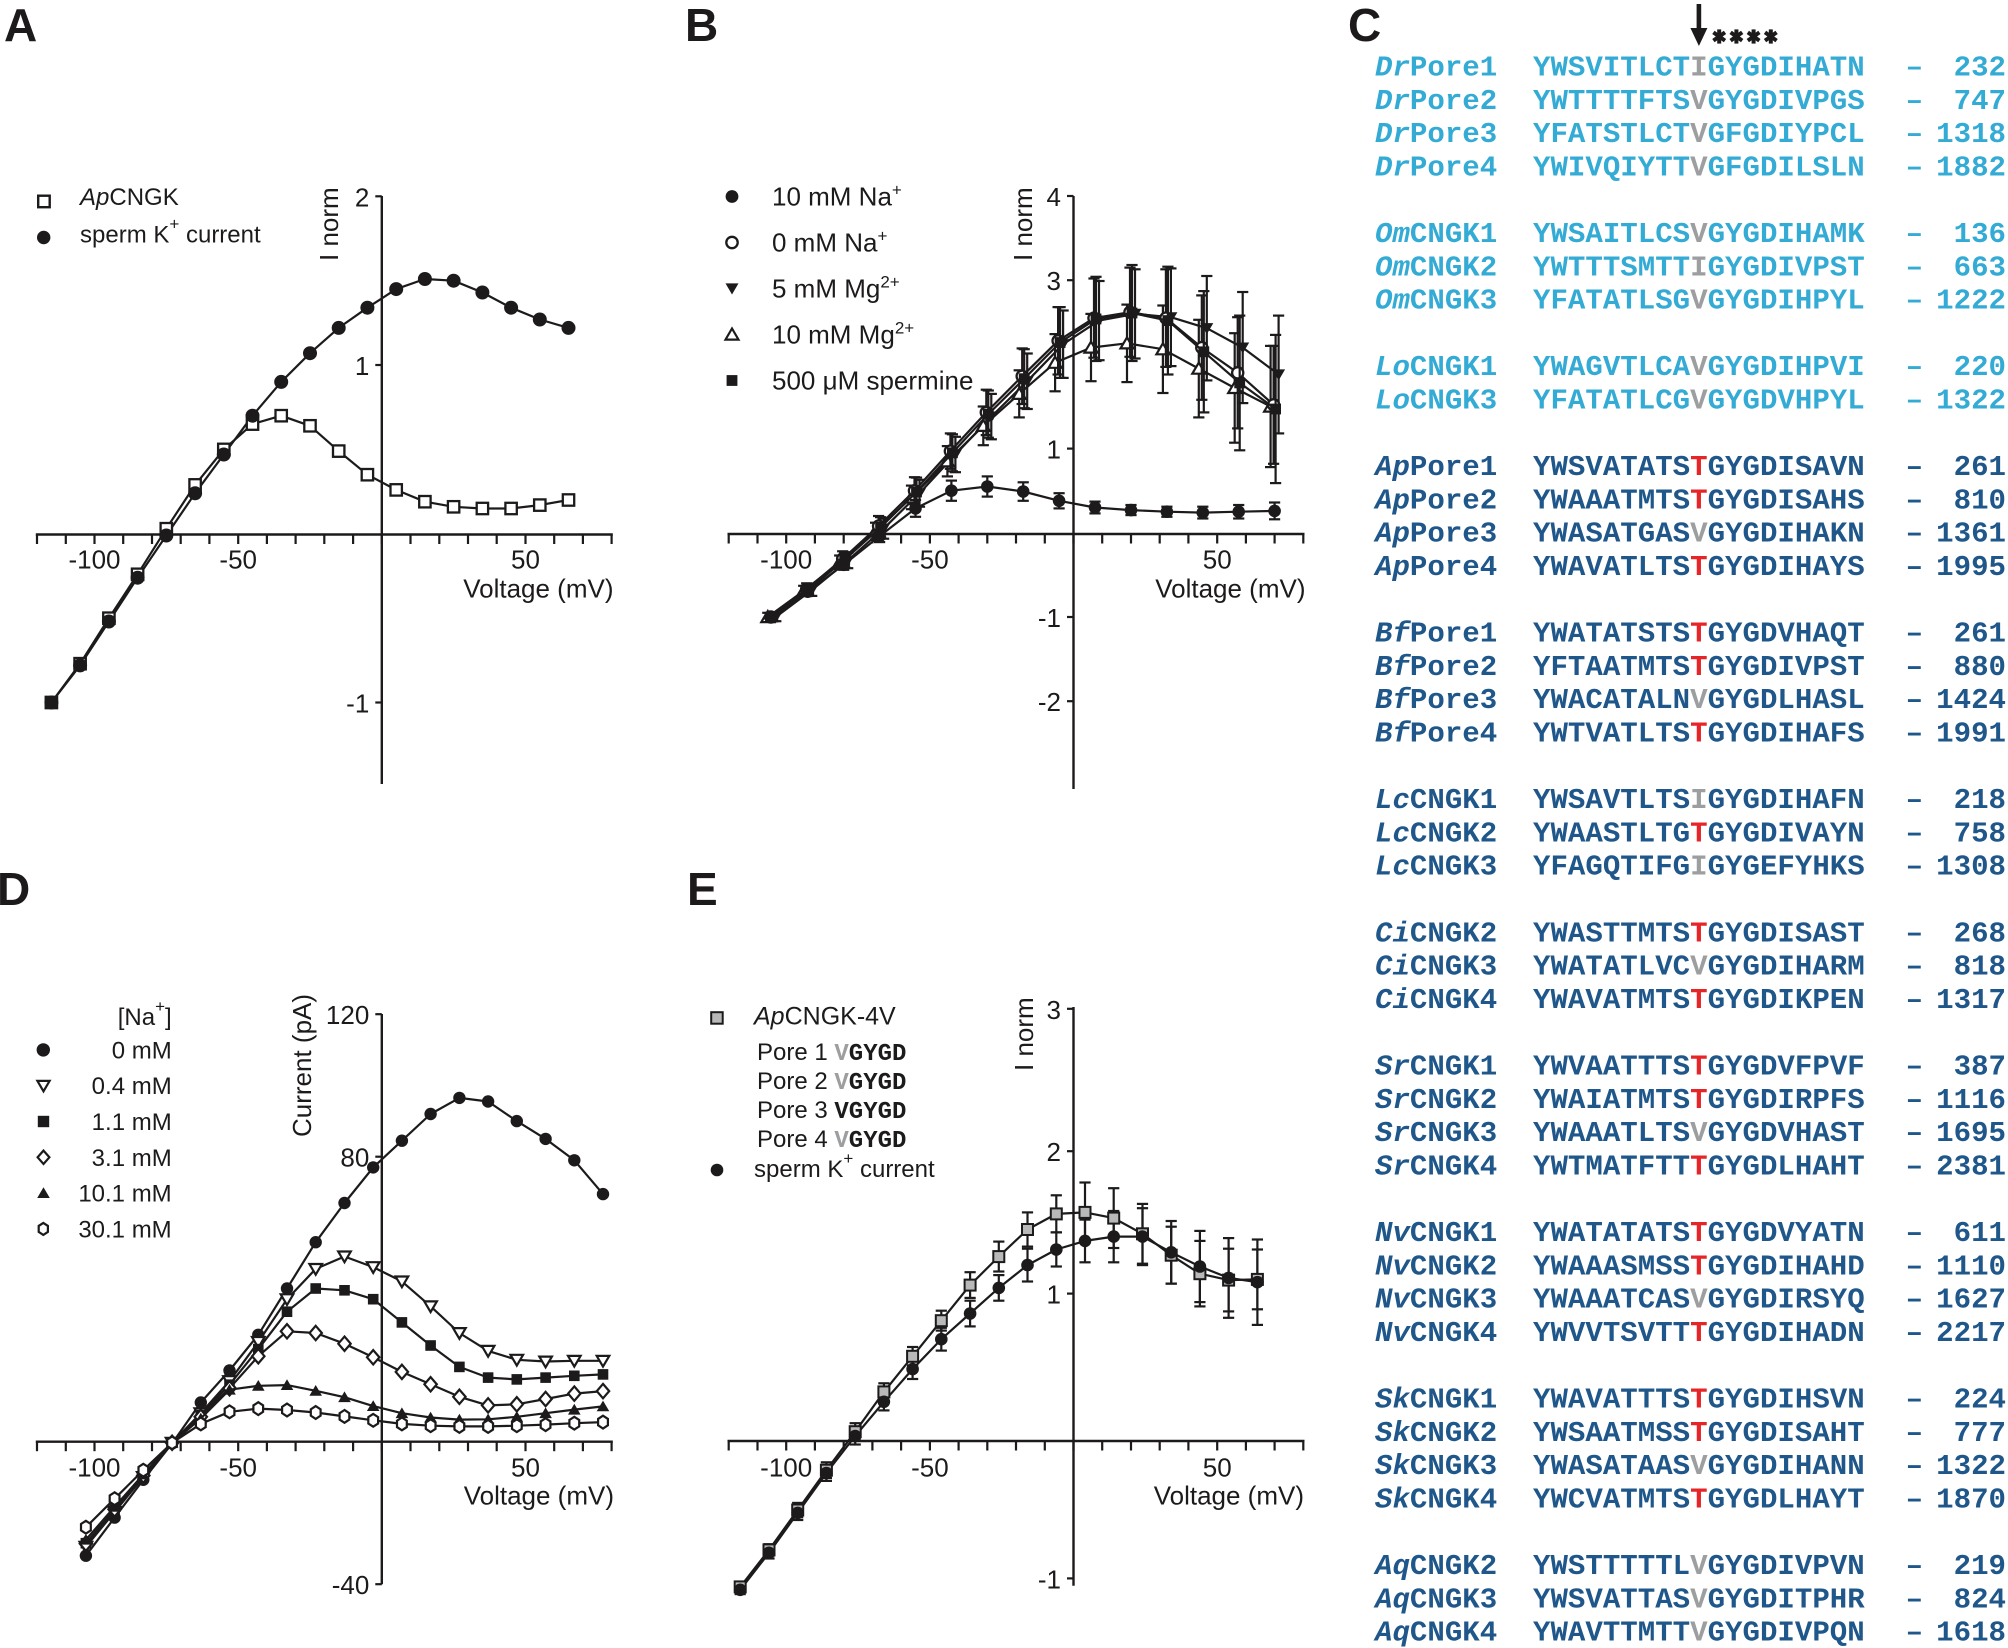 This screenshot has width=2008, height=1648. I want to click on svg-text: 1308, so click(1971, 867).